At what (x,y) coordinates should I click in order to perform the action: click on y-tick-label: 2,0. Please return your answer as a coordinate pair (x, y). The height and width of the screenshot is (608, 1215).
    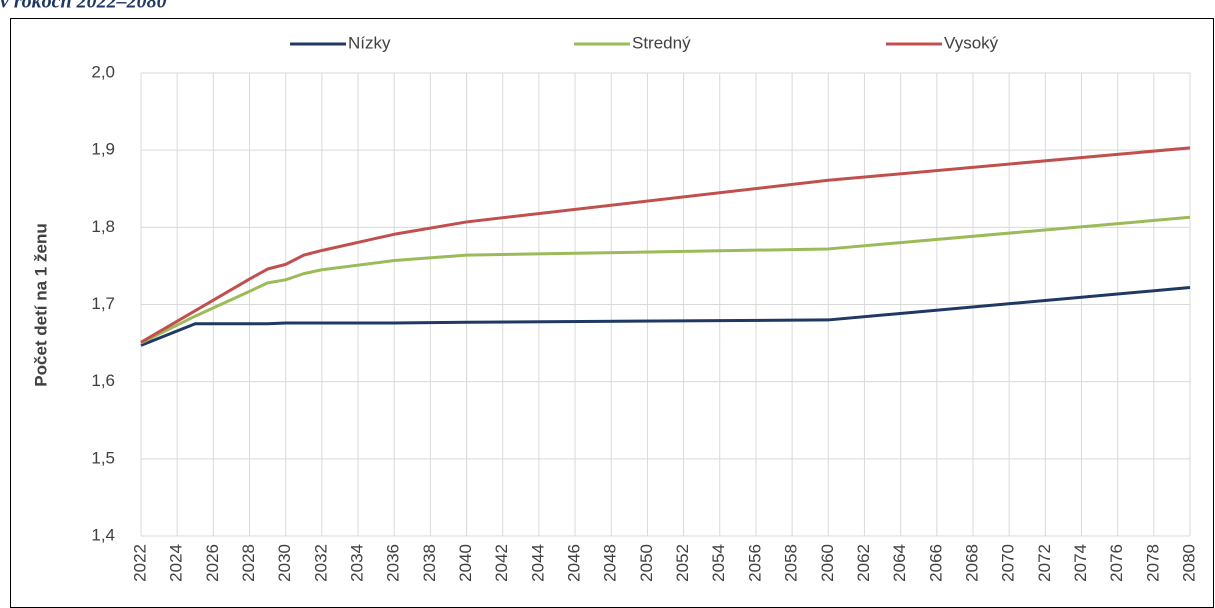
    Looking at the image, I should click on (103, 71).